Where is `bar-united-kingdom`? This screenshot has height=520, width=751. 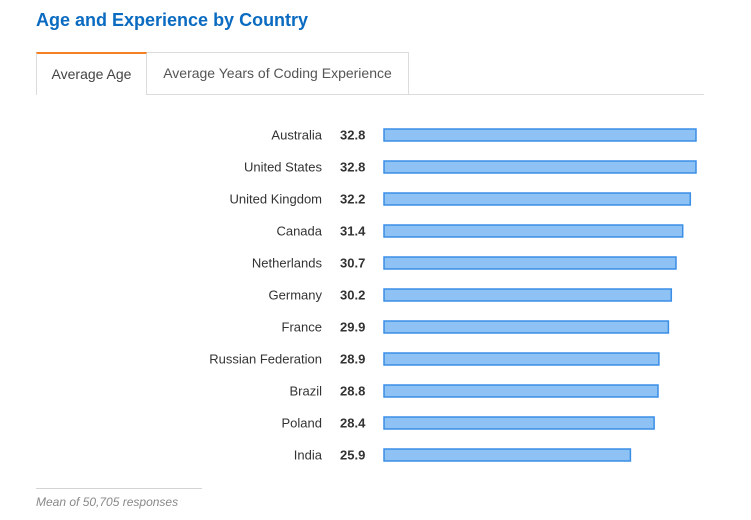
bar-united-kingdom is located at coordinates (537, 199).